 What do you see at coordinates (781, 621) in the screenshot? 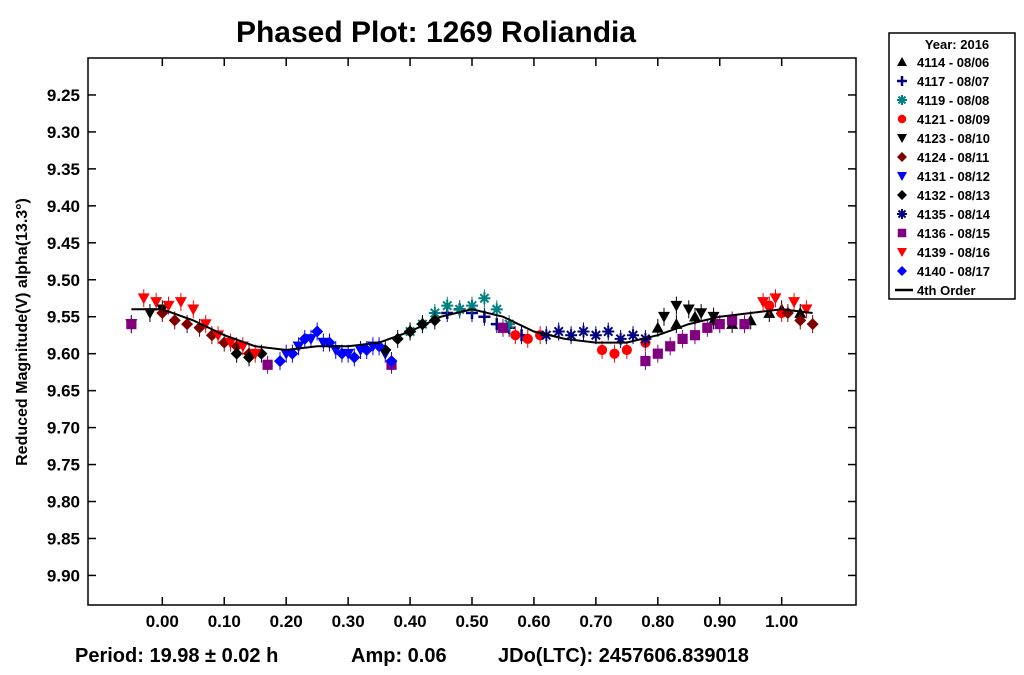
I see `x-tick-label: 1.00` at bounding box center [781, 621].